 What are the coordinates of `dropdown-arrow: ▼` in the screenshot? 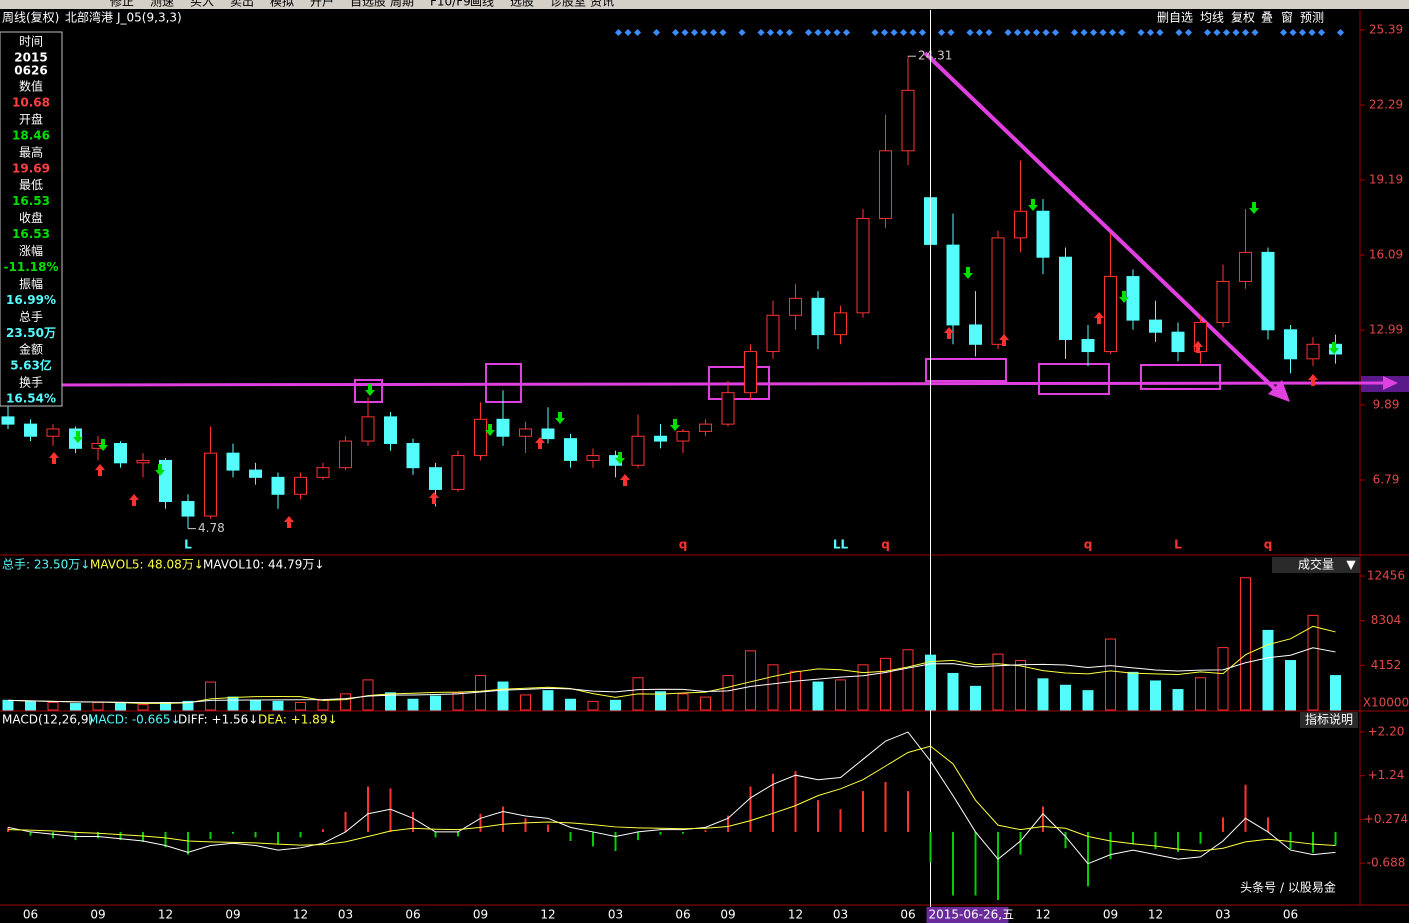 It's located at (1351, 565).